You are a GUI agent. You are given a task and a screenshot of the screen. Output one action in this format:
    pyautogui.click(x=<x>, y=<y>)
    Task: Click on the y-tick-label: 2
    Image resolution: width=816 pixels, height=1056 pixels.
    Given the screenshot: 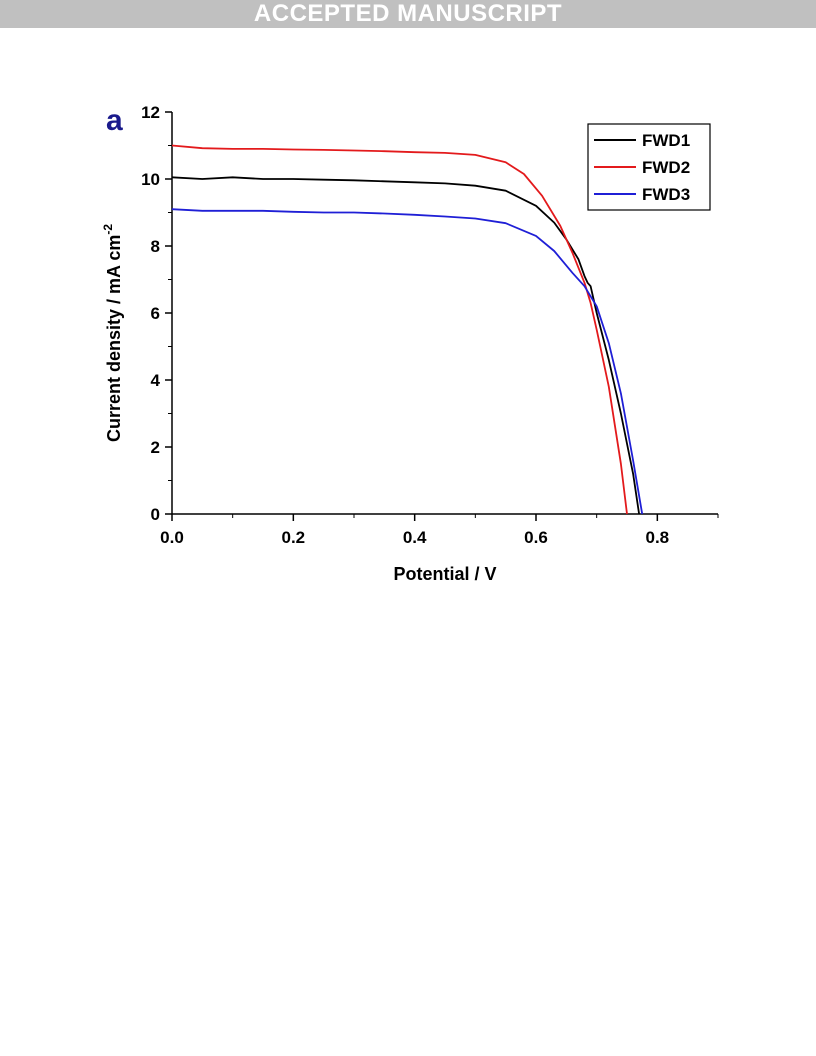 What is the action you would take?
    pyautogui.click(x=155, y=447)
    